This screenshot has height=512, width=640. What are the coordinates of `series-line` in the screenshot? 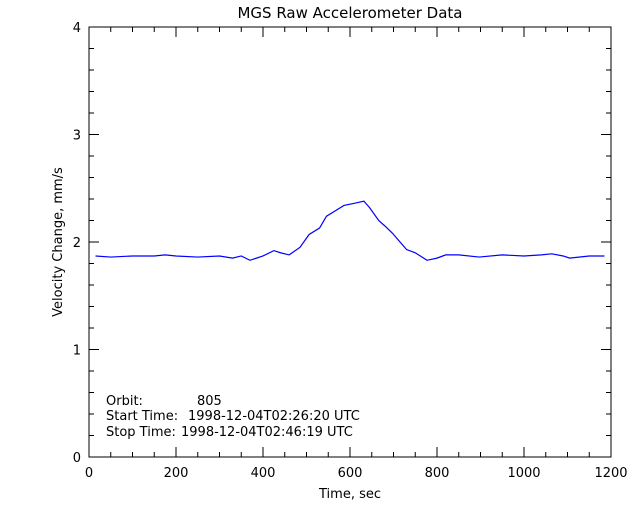 It's located at (350, 230).